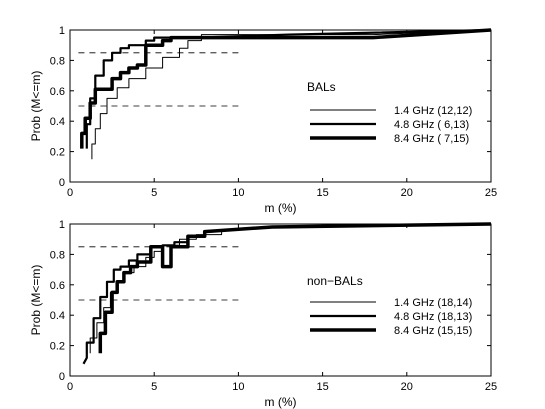 Image resolution: width=545 pixels, height=409 pixels. What do you see at coordinates (335, 281) in the screenshot?
I see `panel-annotation: non−BALs` at bounding box center [335, 281].